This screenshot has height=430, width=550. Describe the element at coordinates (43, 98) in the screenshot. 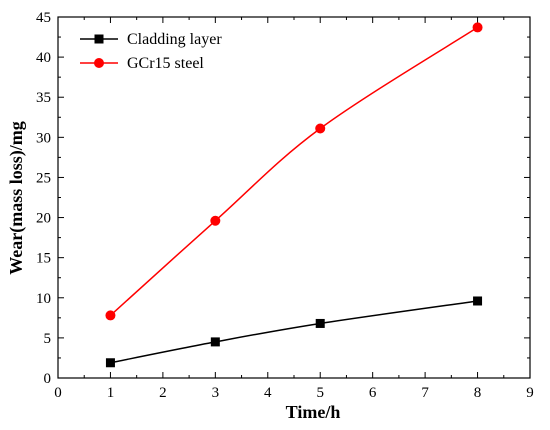

I see `y-tick-label: 35` at that location.